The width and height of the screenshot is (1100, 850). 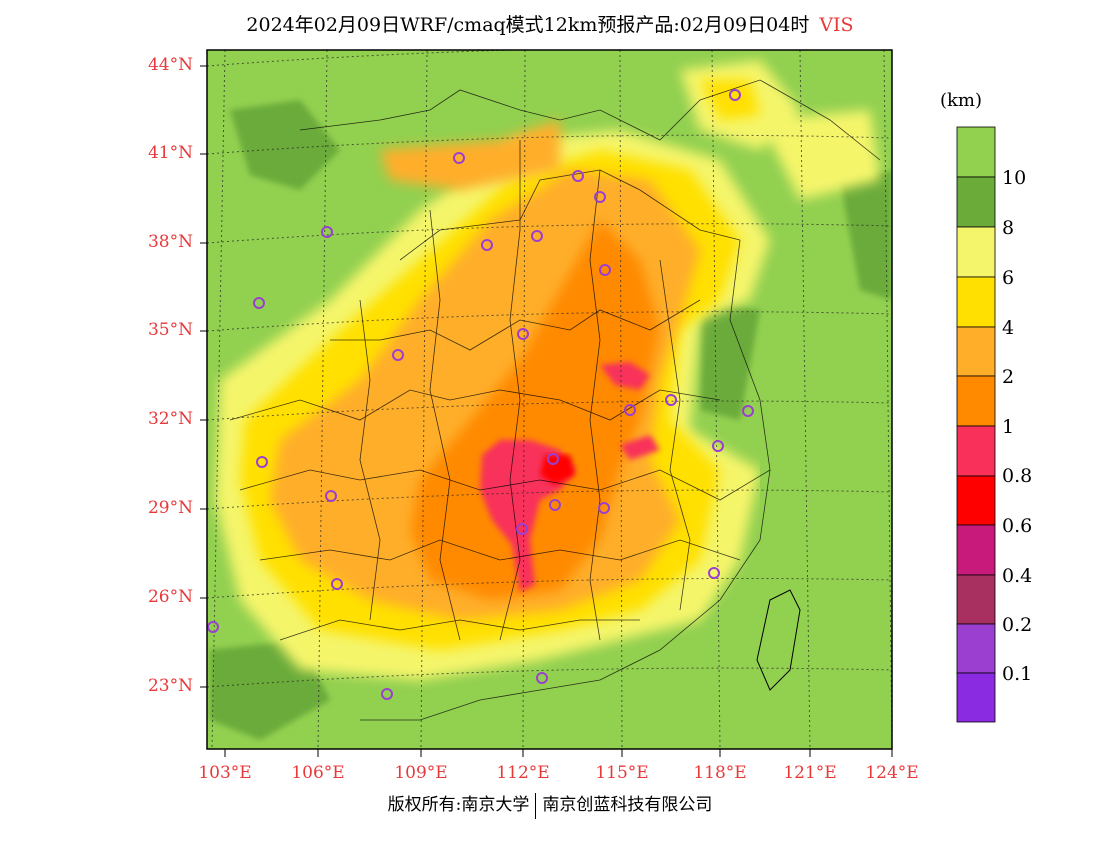 I want to click on colorbar-label: 0.4, so click(x=1017, y=576).